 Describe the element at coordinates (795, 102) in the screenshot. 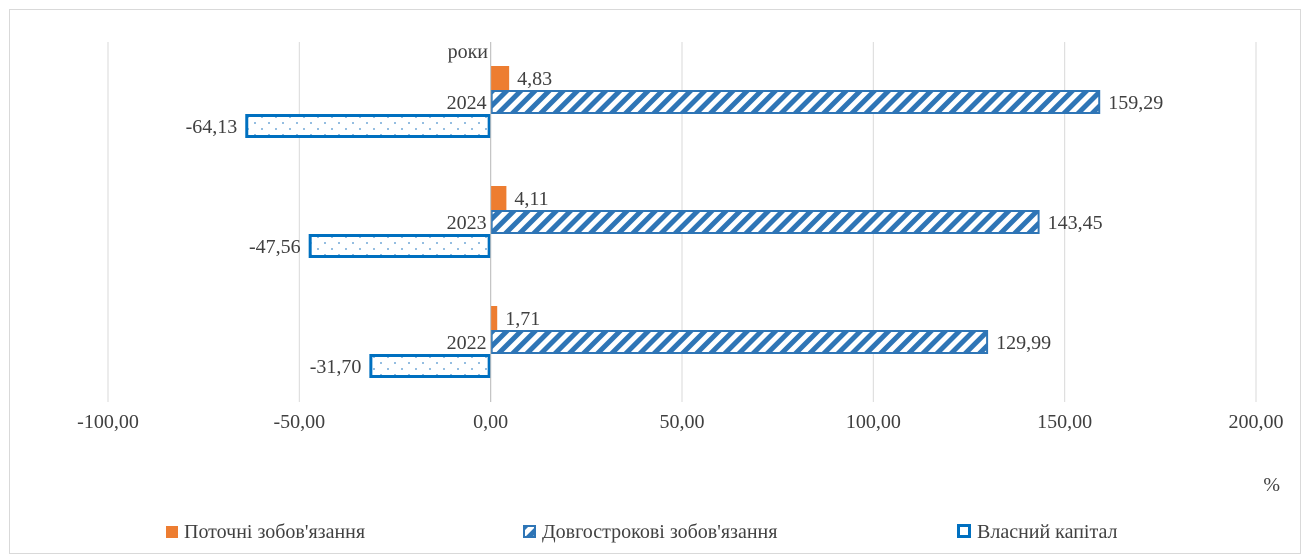

I see `bar-long-term-liabilities-2024` at that location.